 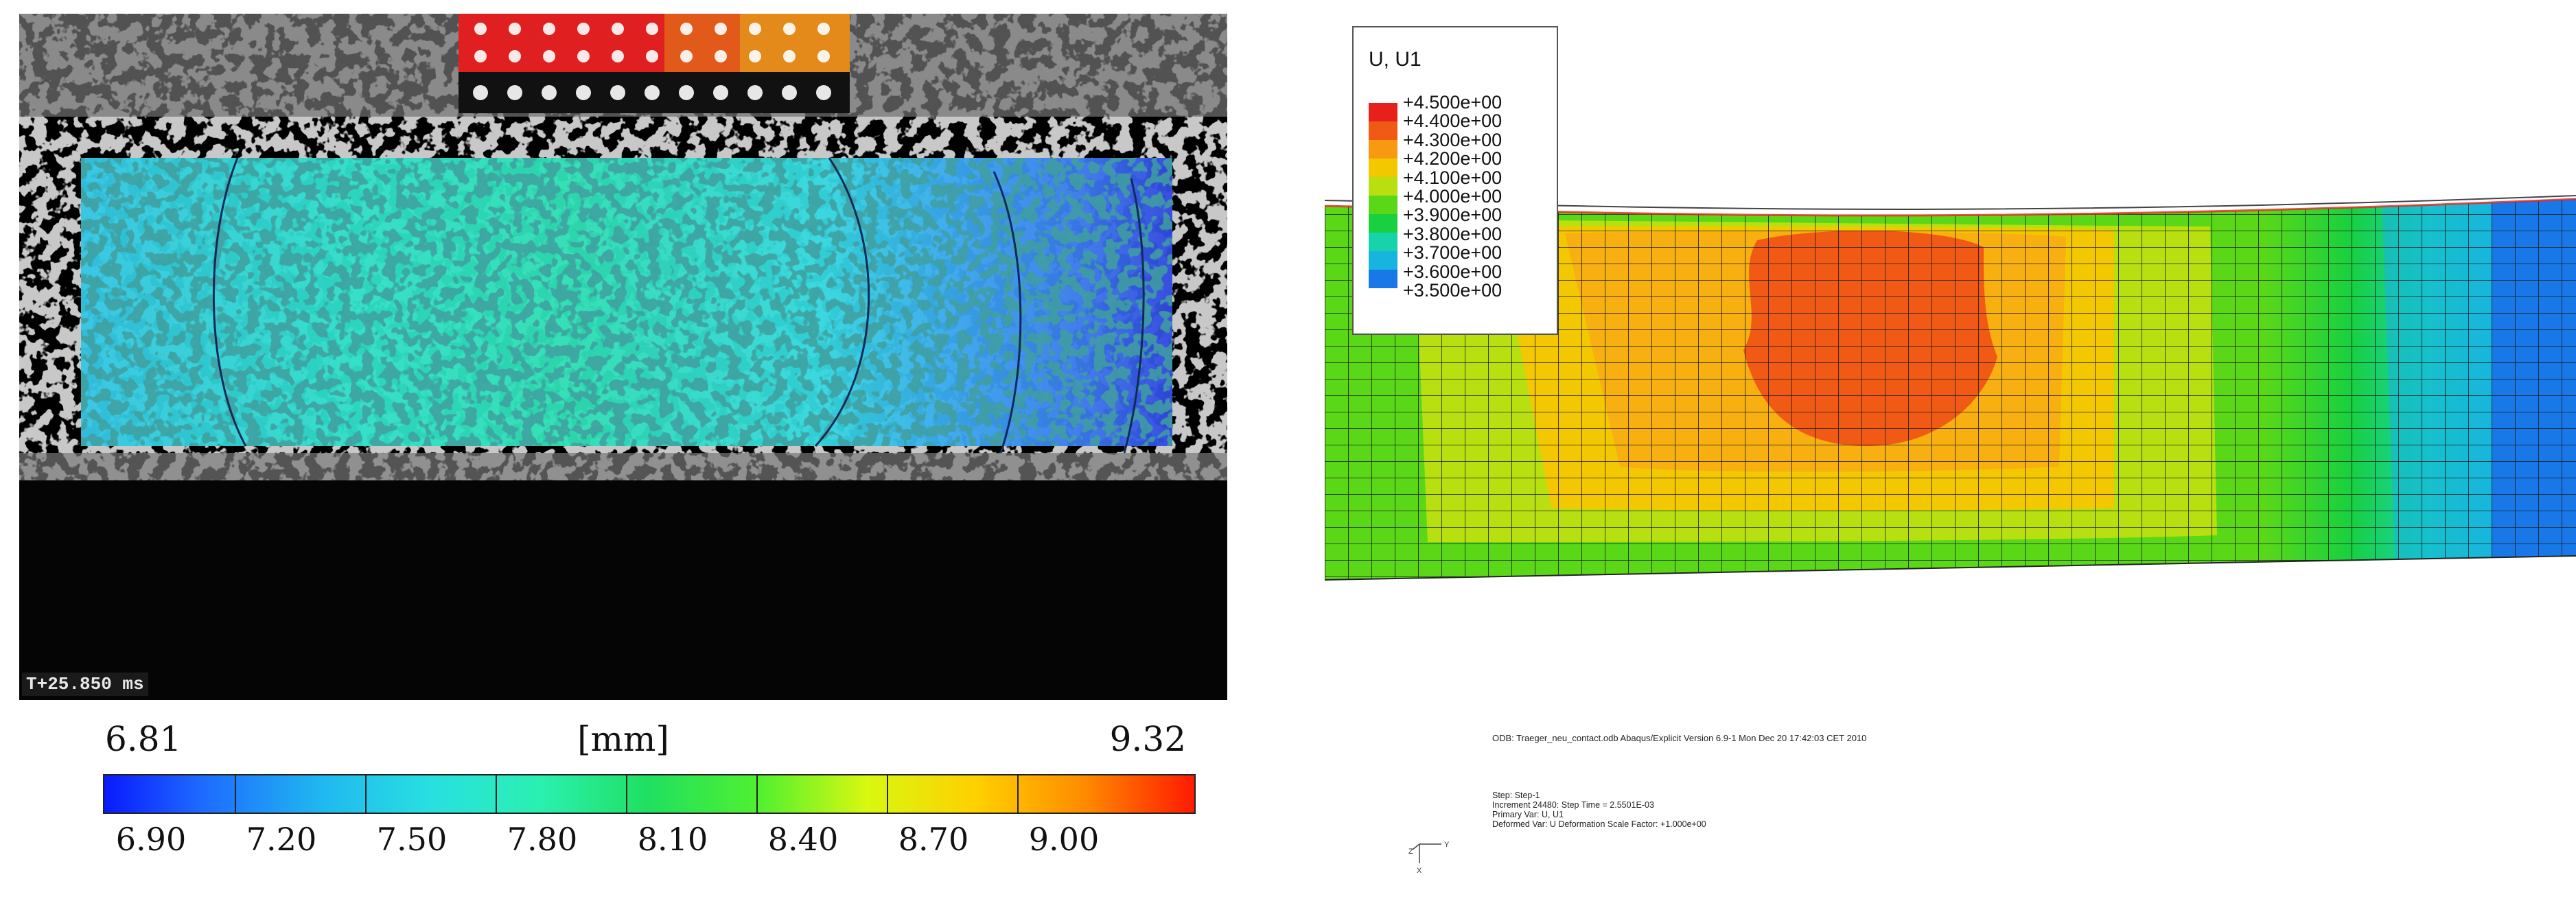 I want to click on legend-label: +3.800e+00, so click(x=1452, y=233).